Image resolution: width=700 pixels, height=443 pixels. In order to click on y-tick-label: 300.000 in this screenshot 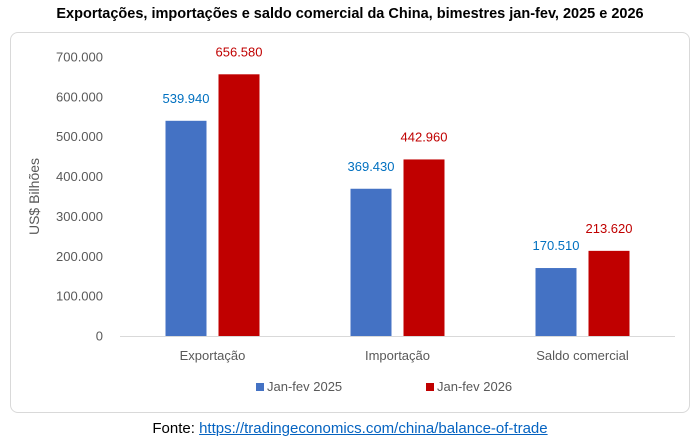, I will do `click(79, 216)`.